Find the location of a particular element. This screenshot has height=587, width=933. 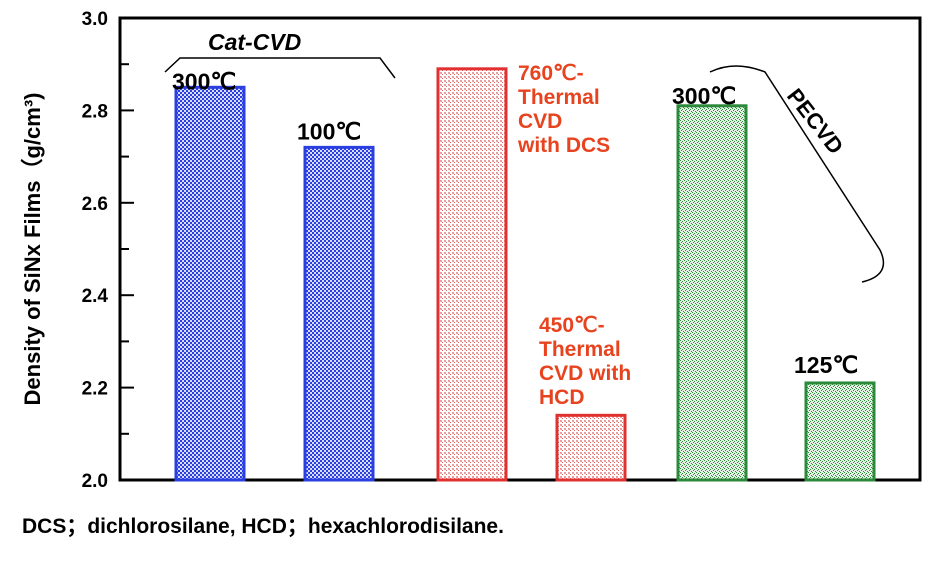

y-tick-label: 2.6 is located at coordinates (95, 204).